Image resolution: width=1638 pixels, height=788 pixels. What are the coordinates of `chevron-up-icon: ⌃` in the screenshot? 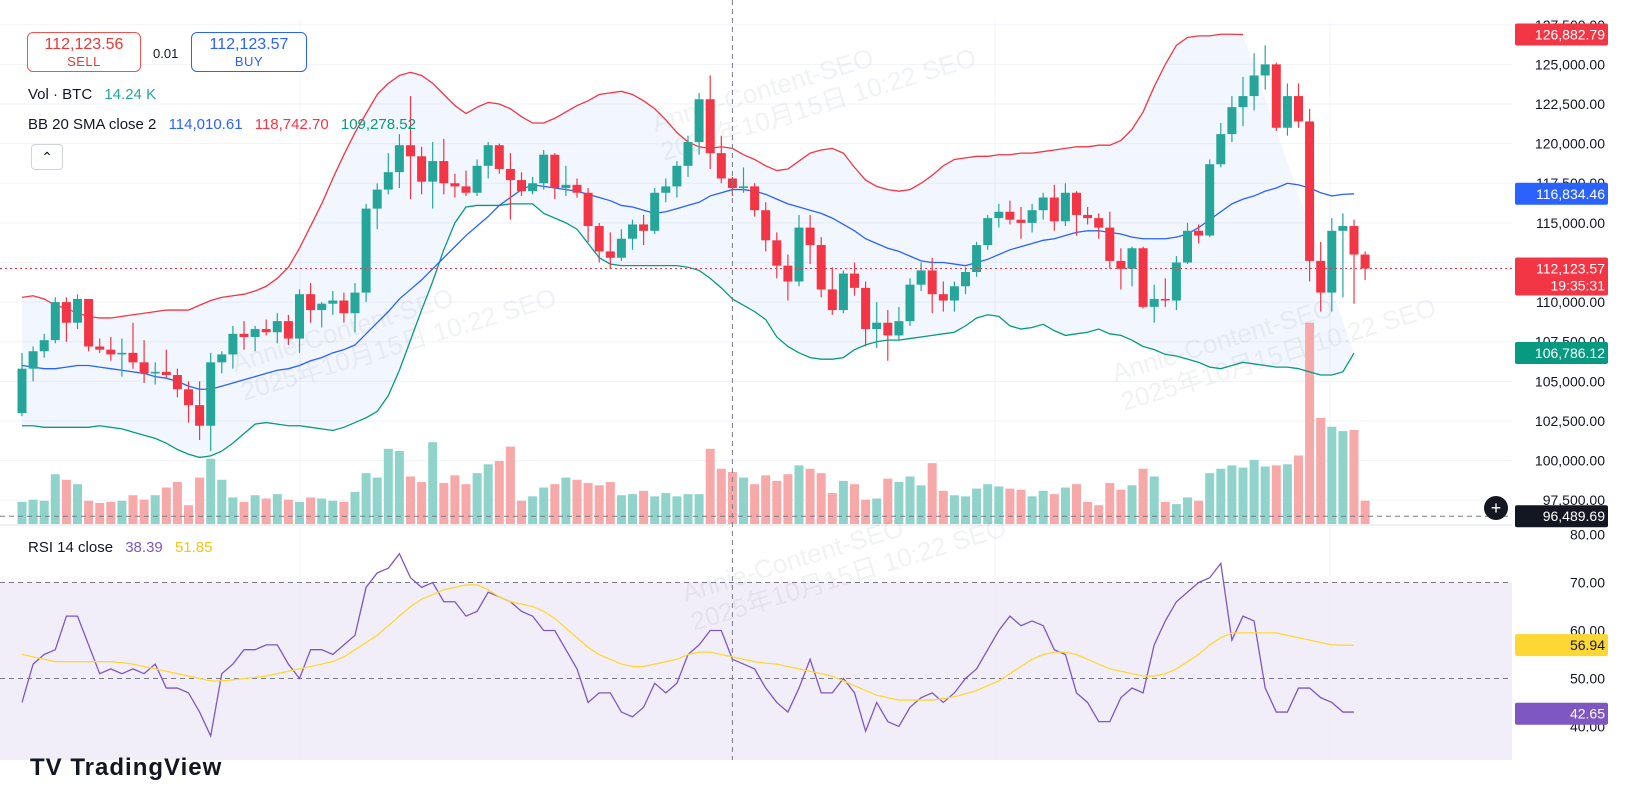 It's located at (47, 157).